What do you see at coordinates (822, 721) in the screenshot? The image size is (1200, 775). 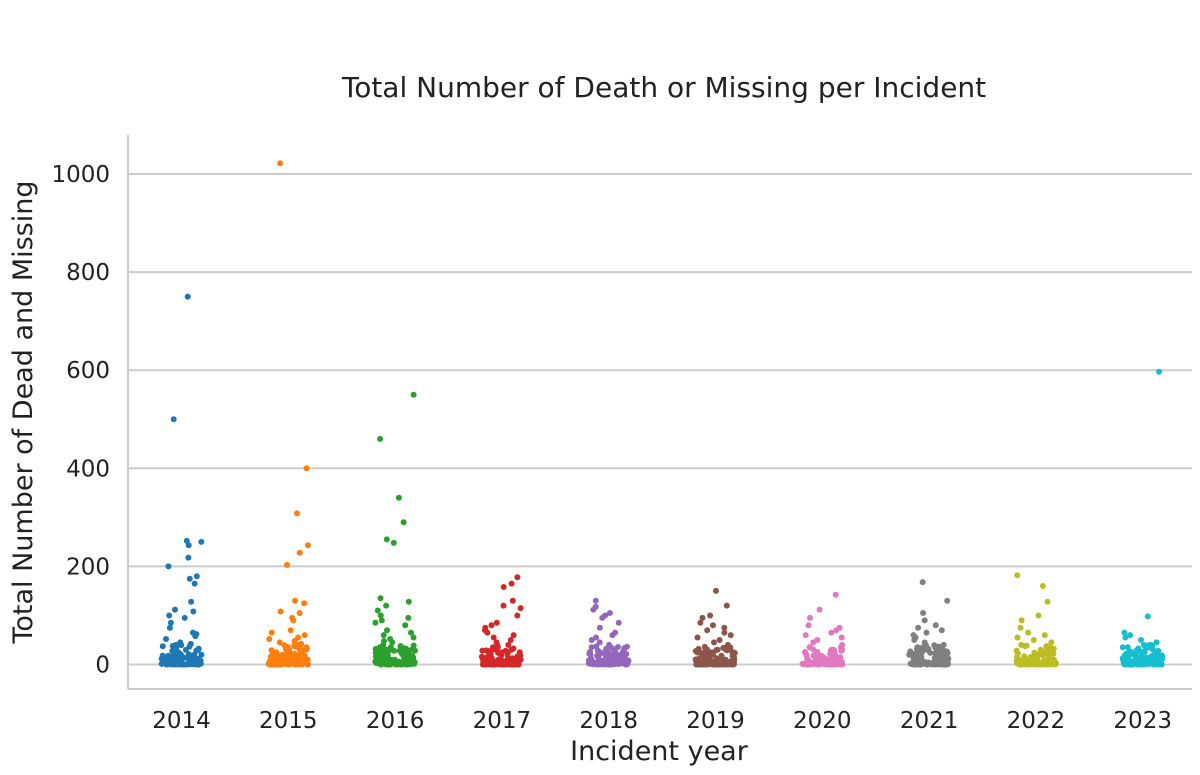 I see `x-tick-label: 2020` at bounding box center [822, 721].